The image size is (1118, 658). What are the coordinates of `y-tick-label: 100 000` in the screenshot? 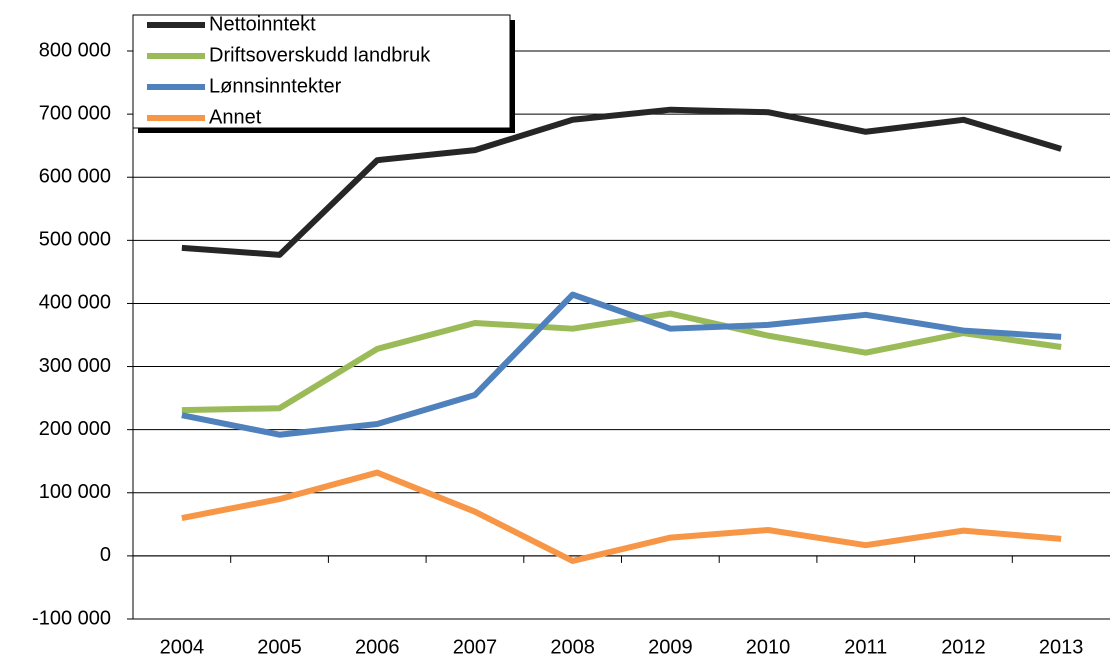 It's located at (75, 492).